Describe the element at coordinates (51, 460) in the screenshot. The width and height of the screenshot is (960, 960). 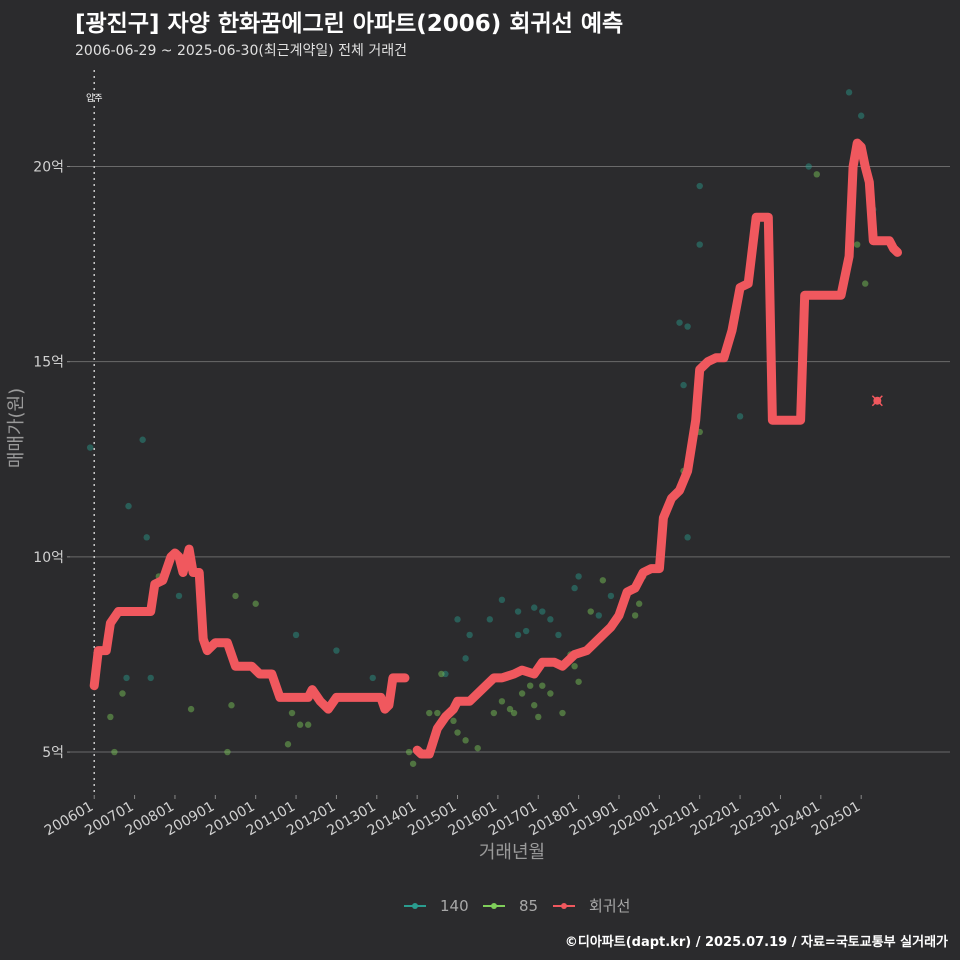
I see `y-axis: 5억 10억 15억 20억` at that location.